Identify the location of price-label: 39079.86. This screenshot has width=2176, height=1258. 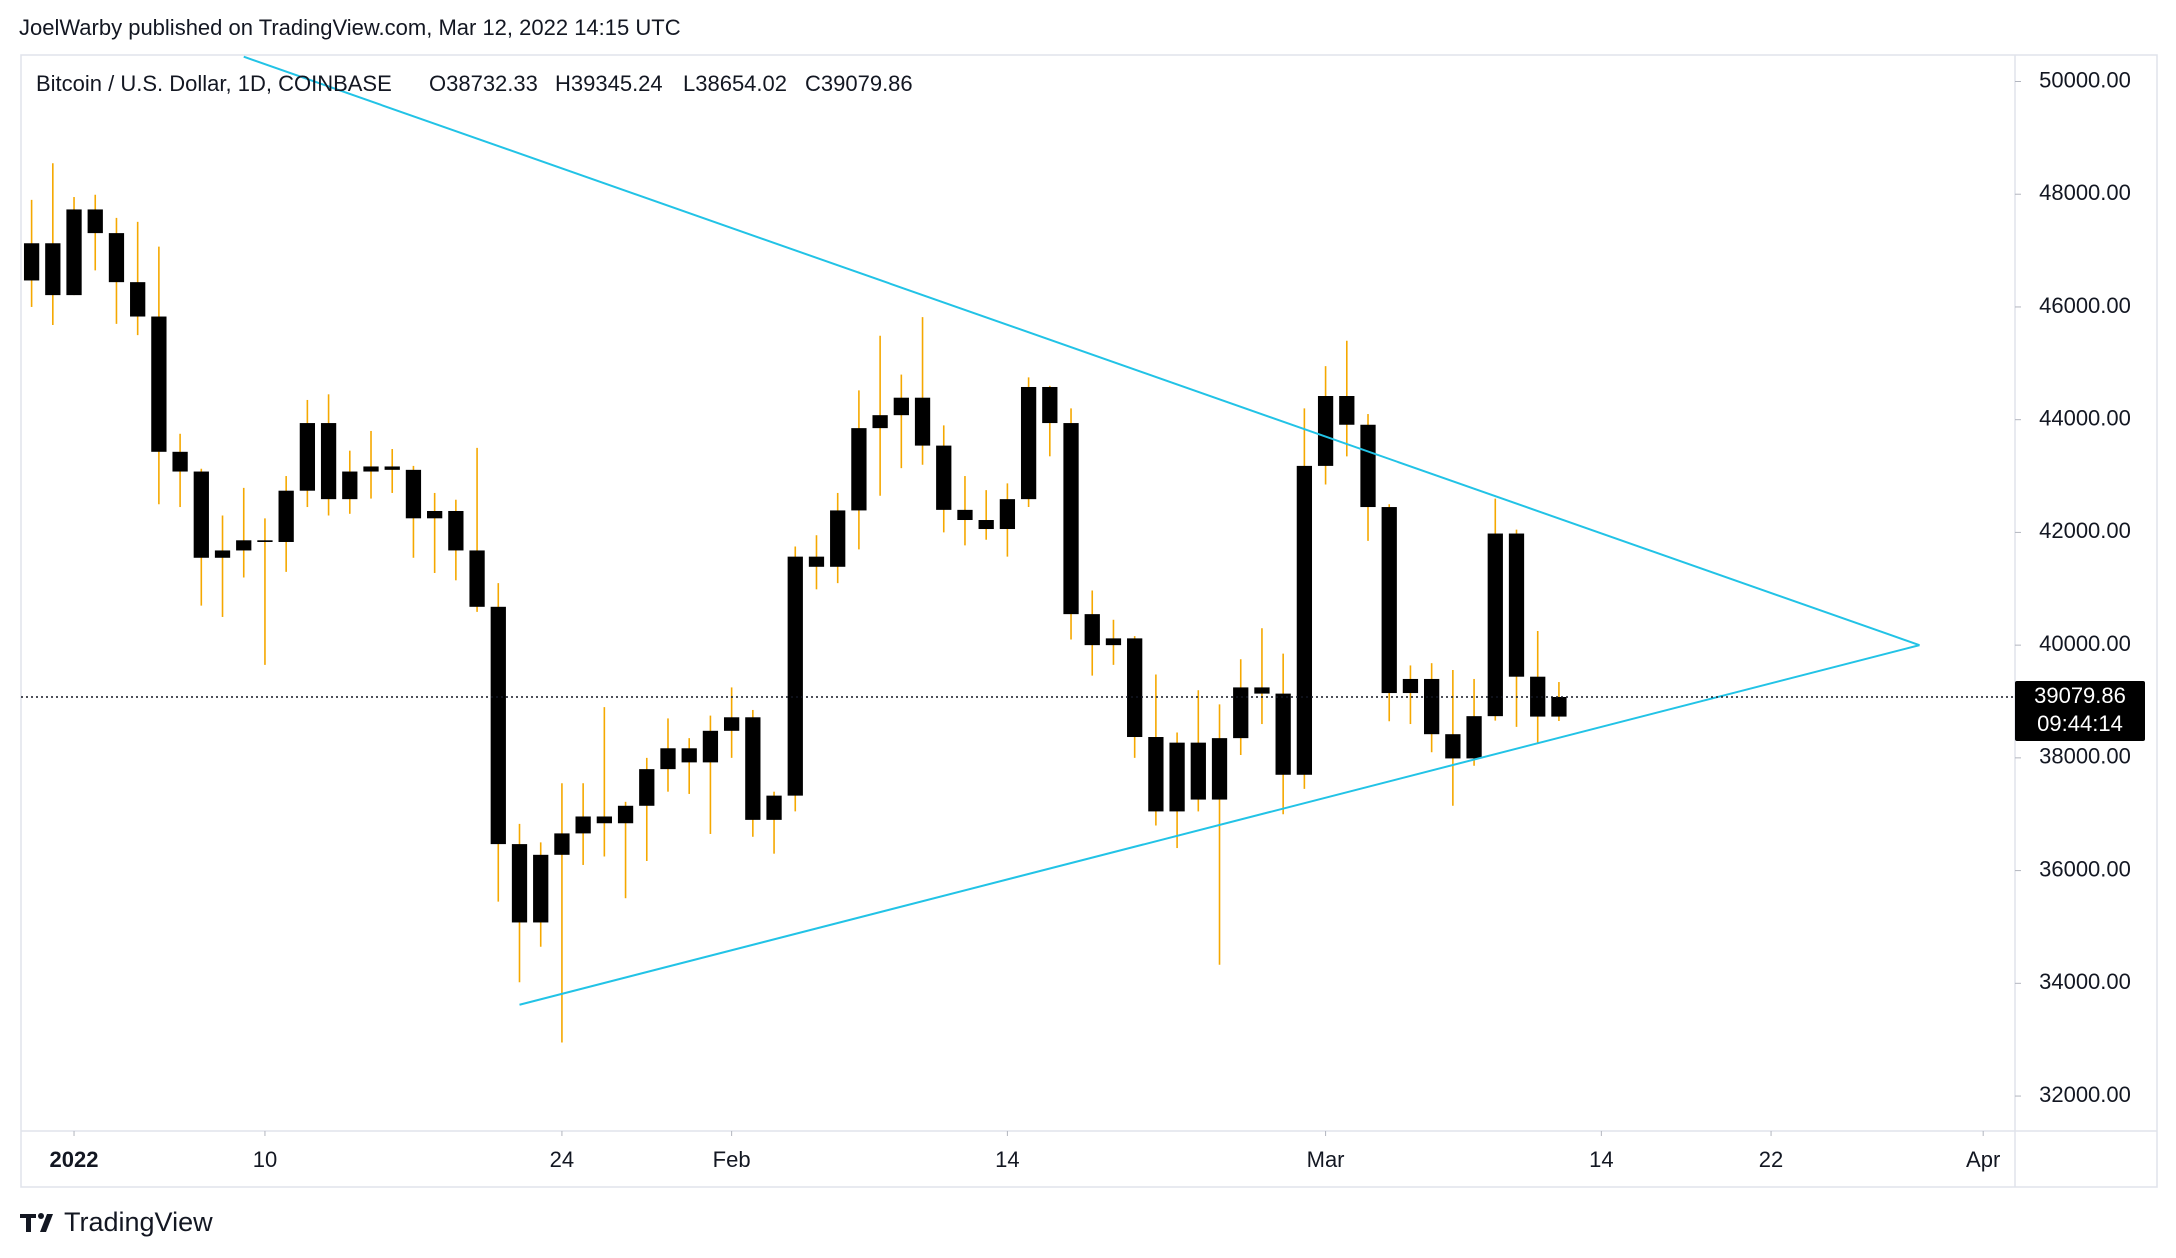
(2080, 695).